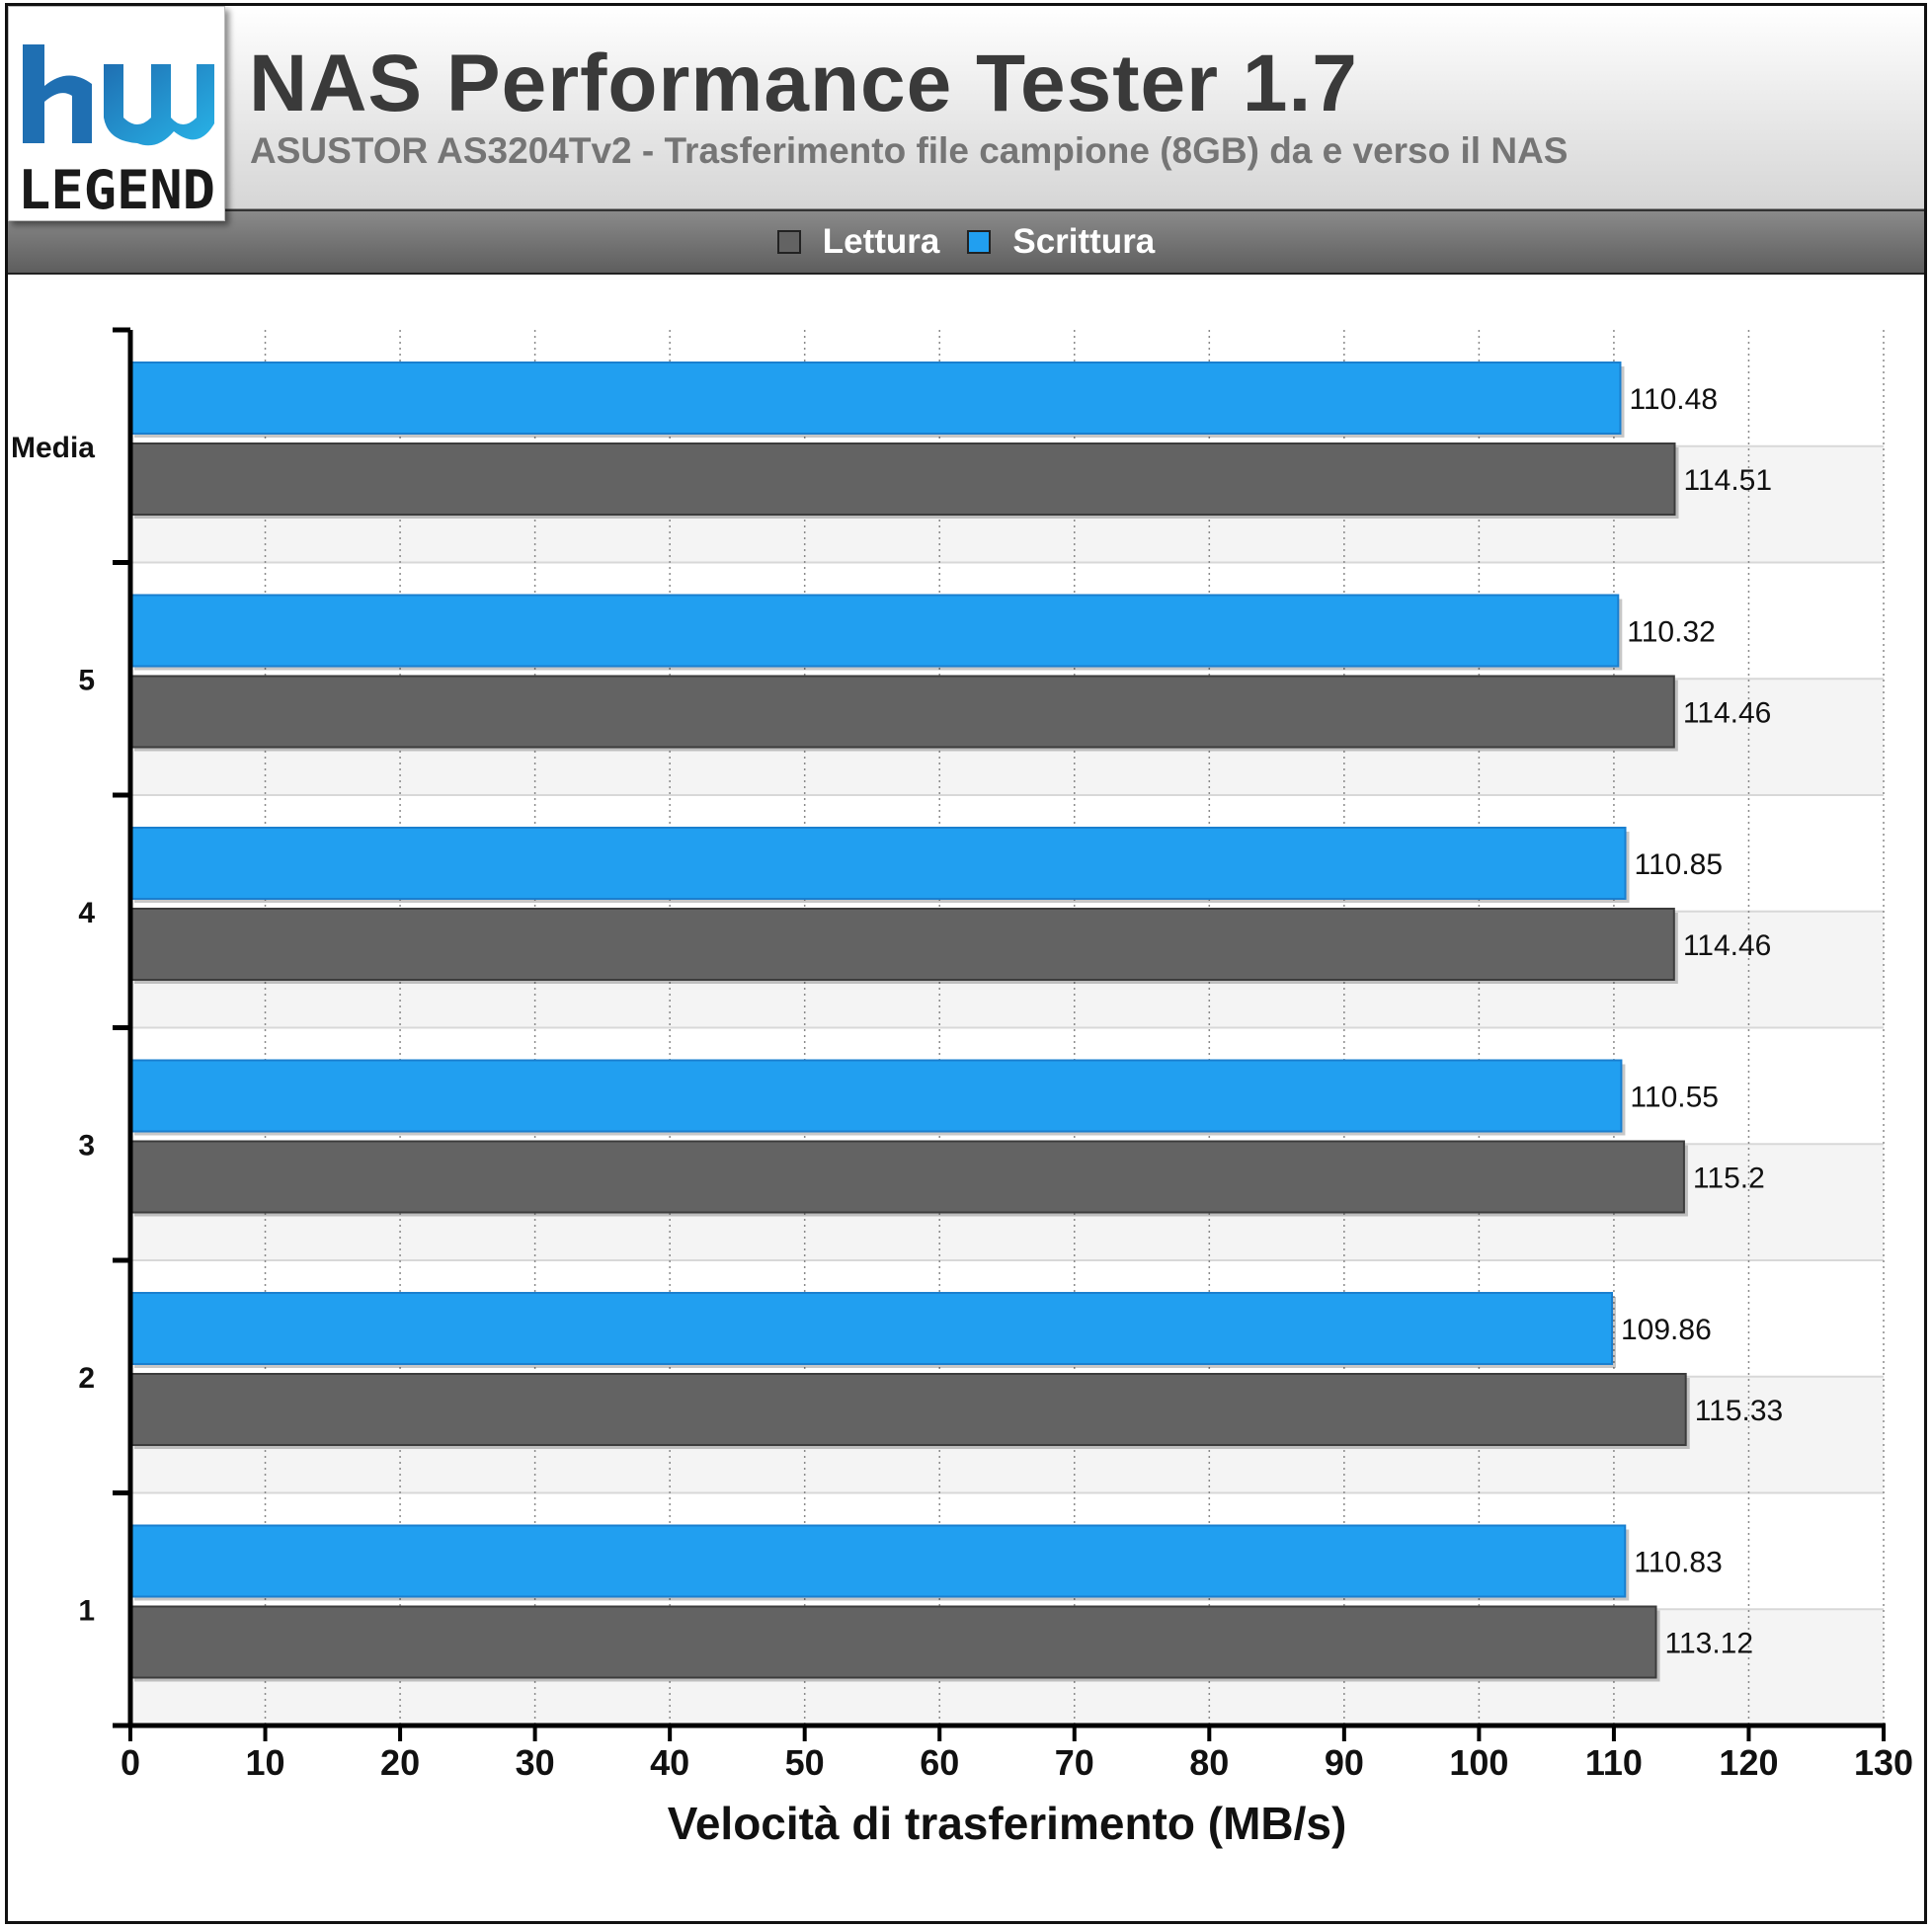 This screenshot has width=1932, height=1928. What do you see at coordinates (1478, 1762) in the screenshot?
I see `x-tick-label: 100` at bounding box center [1478, 1762].